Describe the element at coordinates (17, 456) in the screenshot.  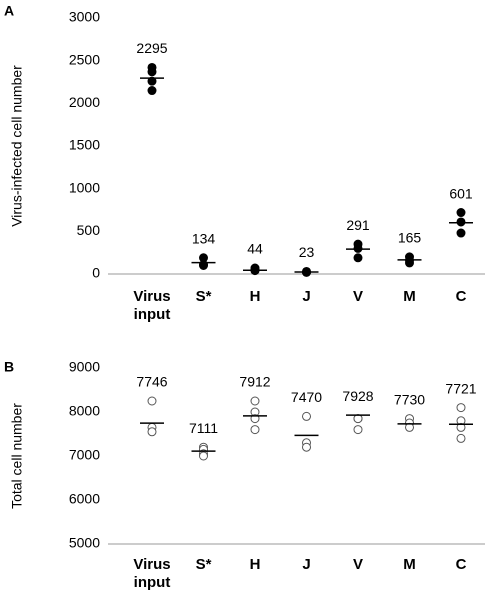
I see `y-axis-label: Total cell number` at that location.